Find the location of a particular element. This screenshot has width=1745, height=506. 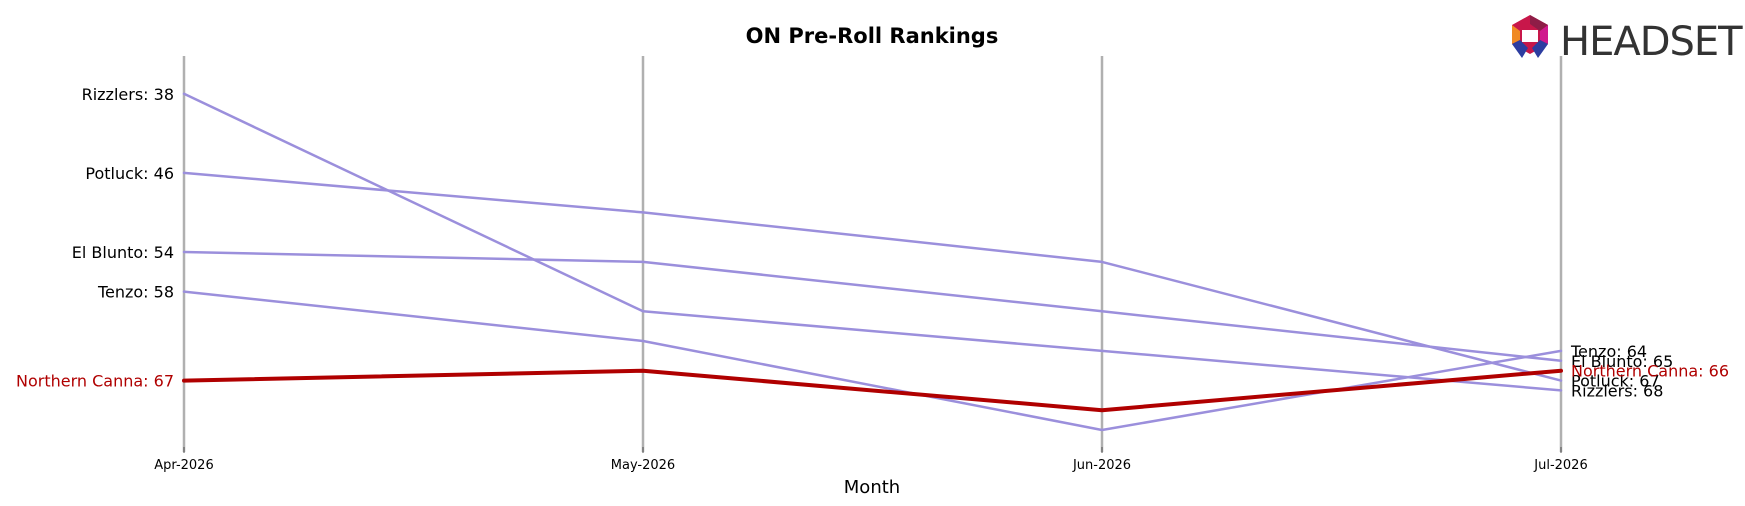

series-end-label: Tenzo: 64 is located at coordinates (1608, 351).